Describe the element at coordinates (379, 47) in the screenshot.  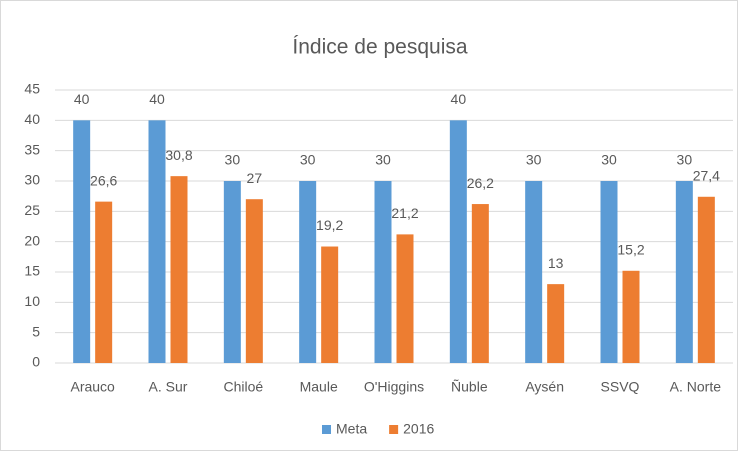
I see `chart-title: Índice de pesquisa` at that location.